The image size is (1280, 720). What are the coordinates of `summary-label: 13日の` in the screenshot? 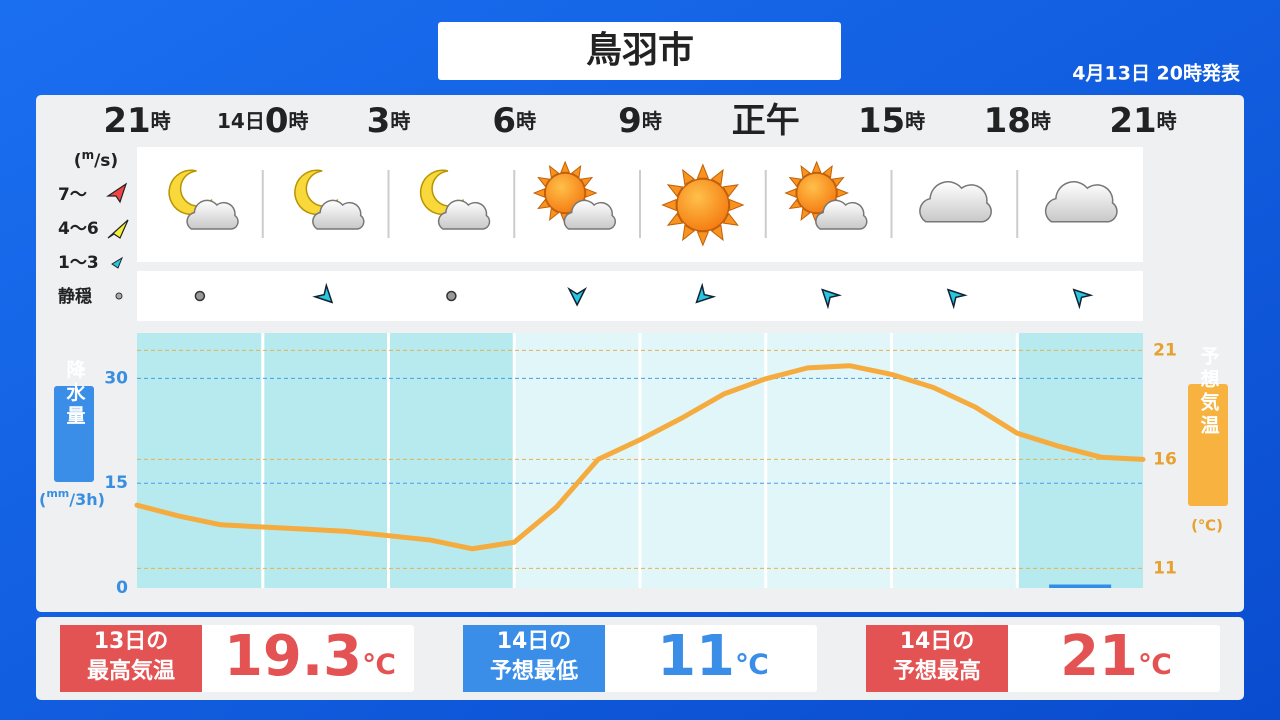 It's located at (131, 641).